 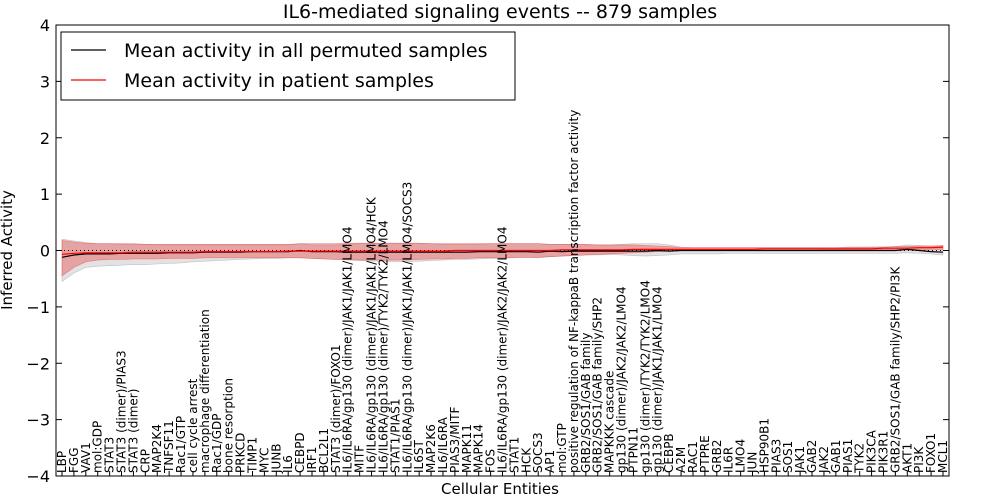 I want to click on x-entity-label: JUNB, so click(x=276, y=458).